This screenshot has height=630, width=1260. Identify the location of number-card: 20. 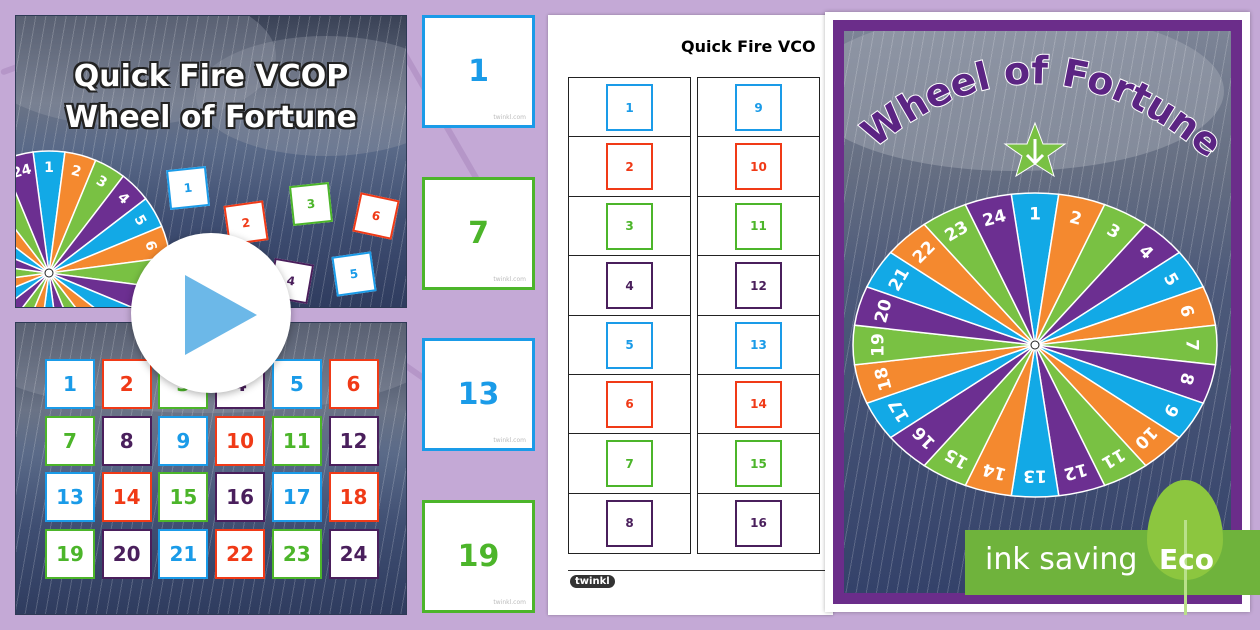
(126, 554).